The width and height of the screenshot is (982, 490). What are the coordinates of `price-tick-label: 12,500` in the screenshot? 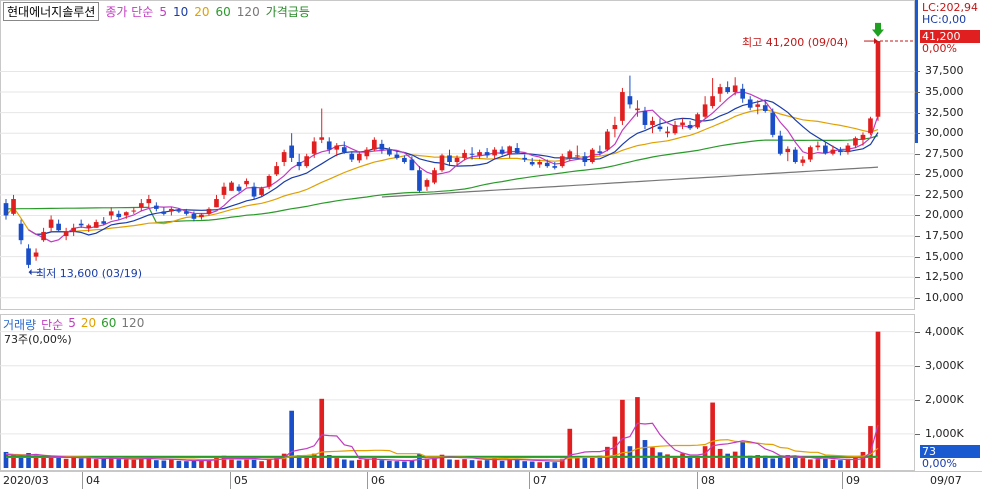 It's located at (939, 277).